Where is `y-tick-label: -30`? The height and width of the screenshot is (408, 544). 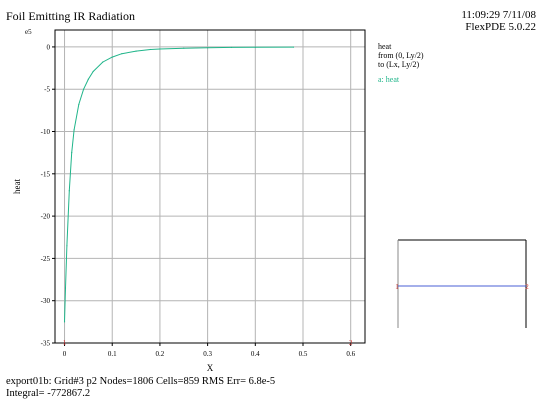
y-tick-label: -30 is located at coordinates (46, 301).